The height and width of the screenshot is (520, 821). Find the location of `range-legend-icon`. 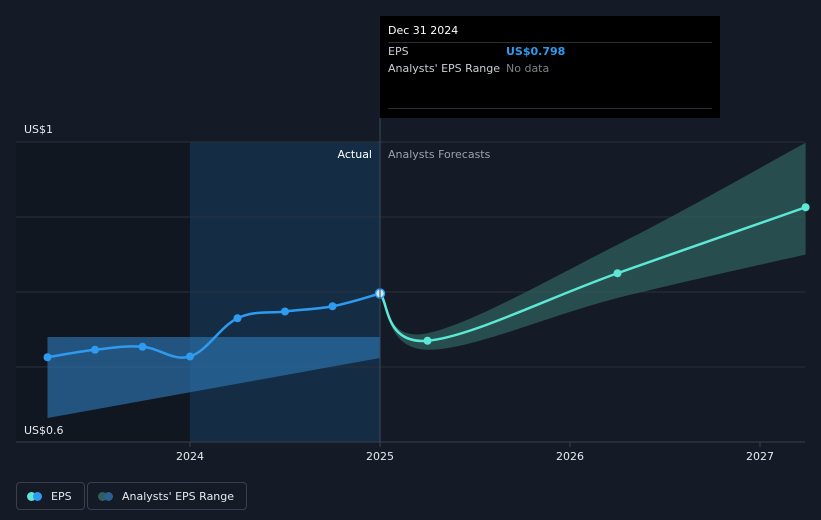

range-legend-icon is located at coordinates (106, 496).